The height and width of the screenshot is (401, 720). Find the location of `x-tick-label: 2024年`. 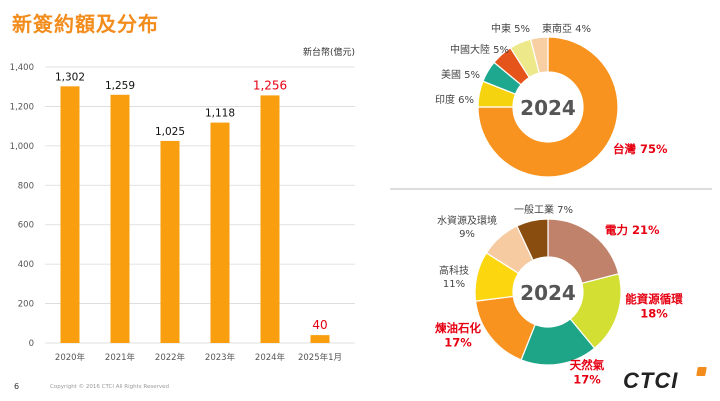

x-tick-label: 2024年 is located at coordinates (270, 357).